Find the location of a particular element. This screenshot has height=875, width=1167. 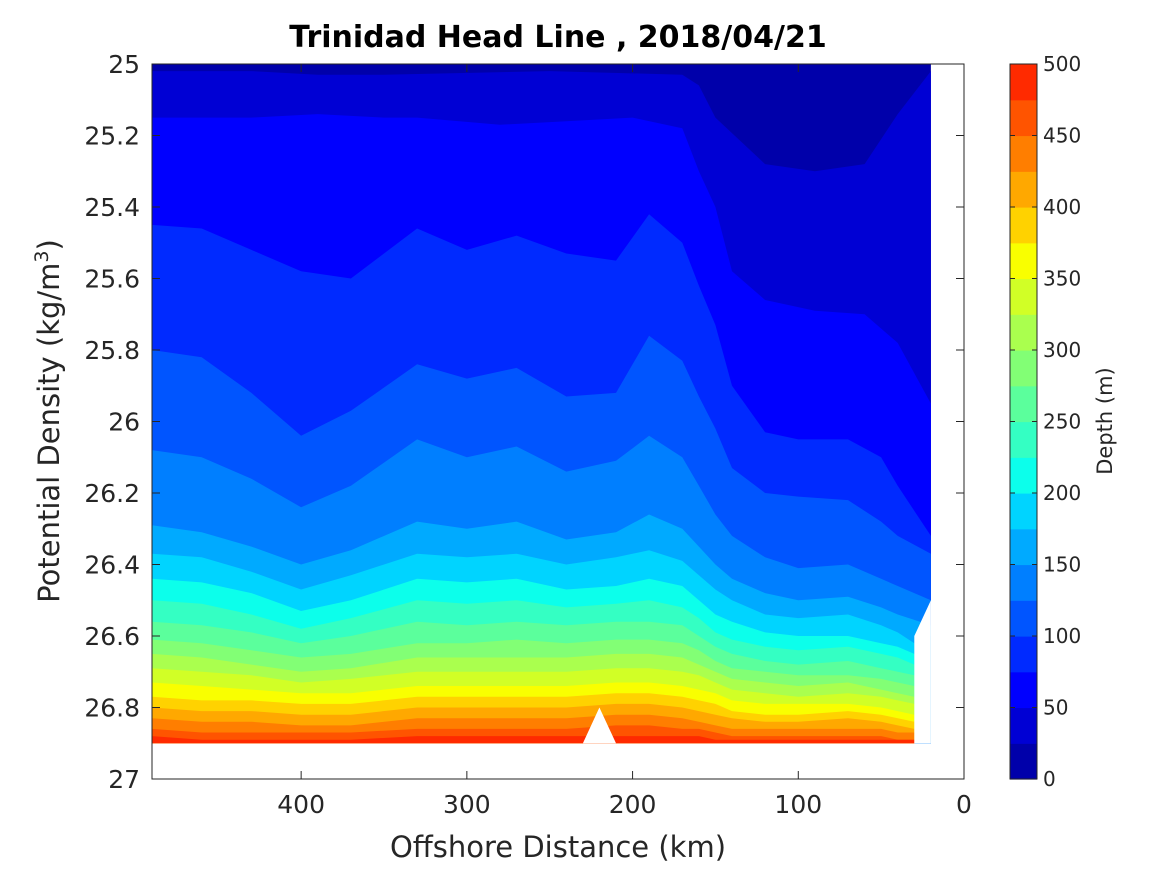

colorbar-tick-label: 500 is located at coordinates (1062, 64).